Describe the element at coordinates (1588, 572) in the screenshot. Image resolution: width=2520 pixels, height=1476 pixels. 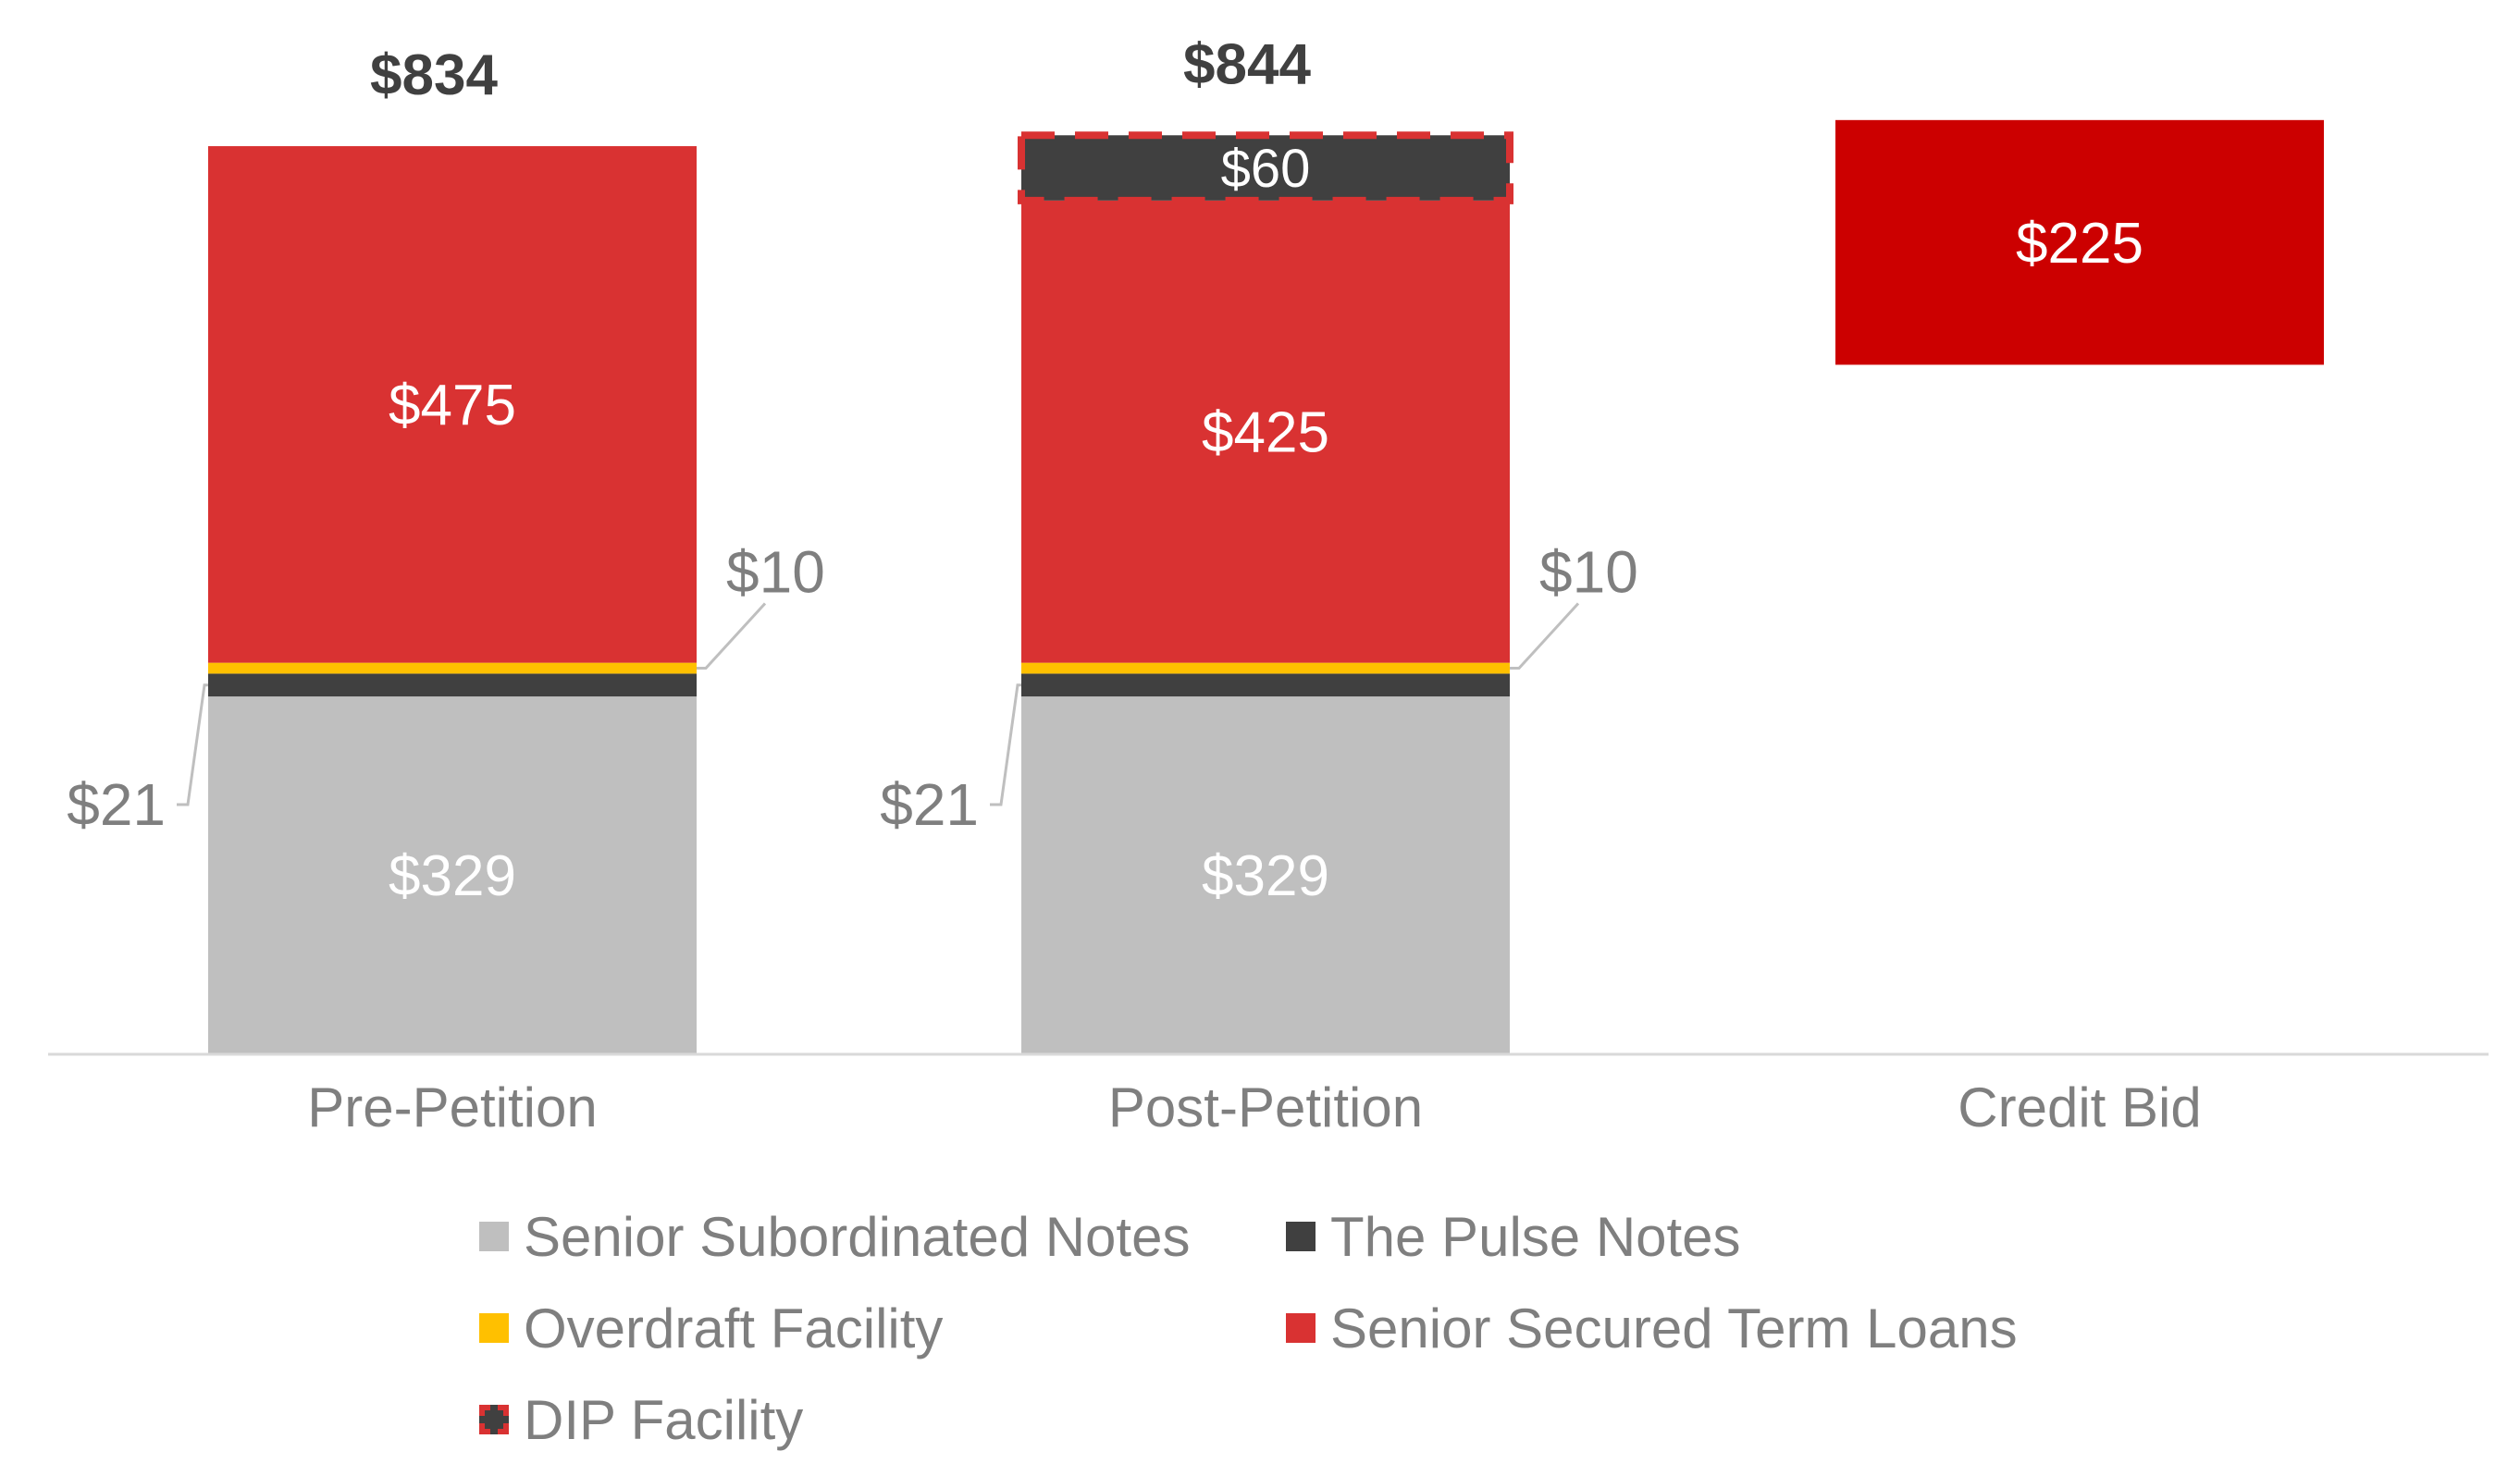
I see `label-overdraft-facility-post-petition: $10` at that location.